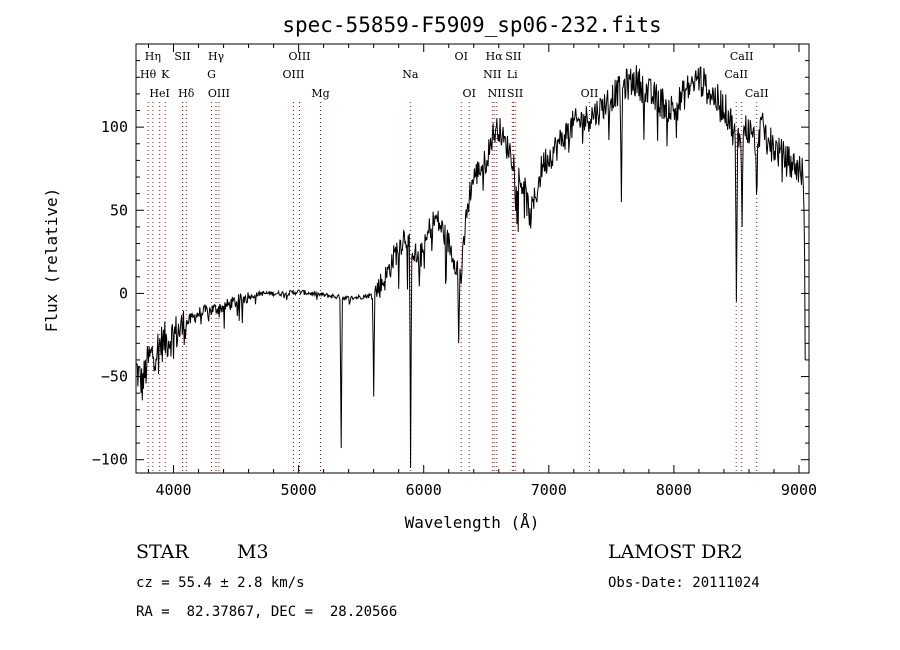 This screenshot has width=900, height=650. I want to click on x-tick-label: 7000, so click(549, 490).